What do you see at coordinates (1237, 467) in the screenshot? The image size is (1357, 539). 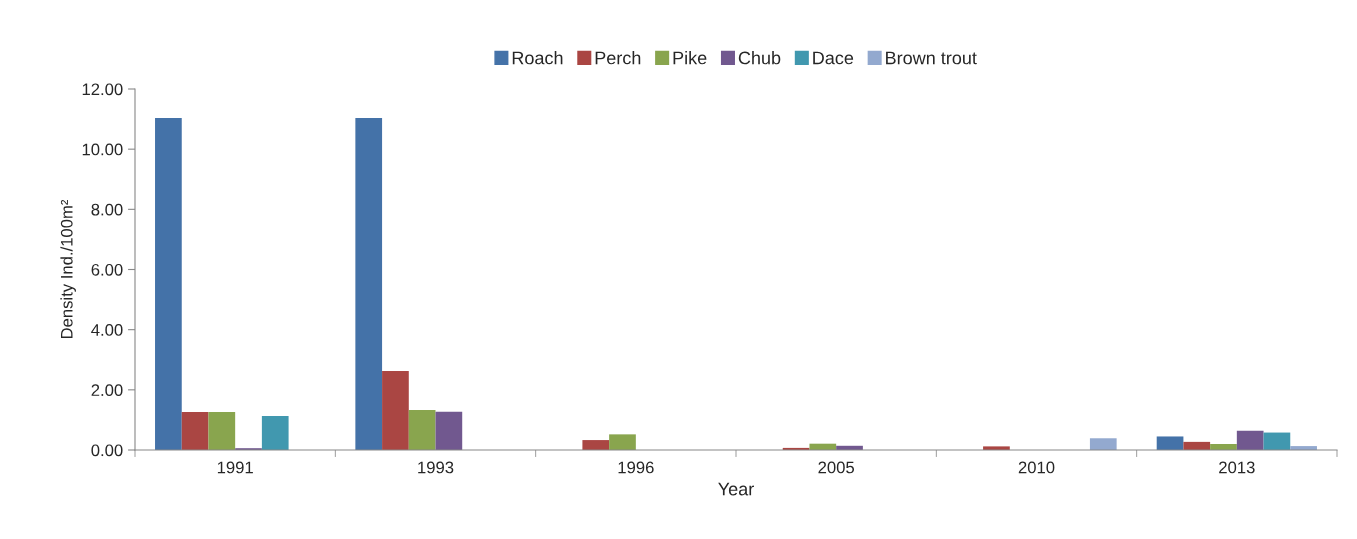 I see `x-tick-label: 2013` at bounding box center [1237, 467].